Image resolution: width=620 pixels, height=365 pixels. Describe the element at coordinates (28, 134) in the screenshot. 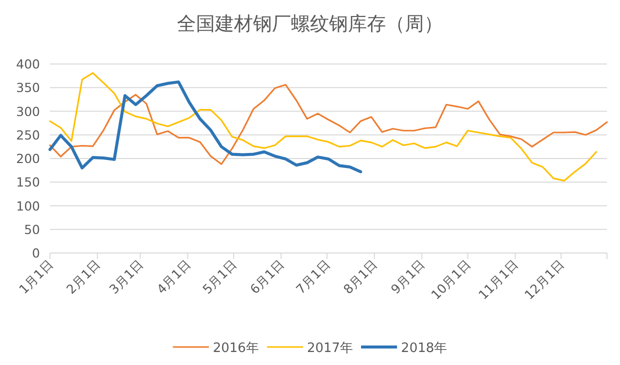

I see `y-tick-label: 250` at that location.